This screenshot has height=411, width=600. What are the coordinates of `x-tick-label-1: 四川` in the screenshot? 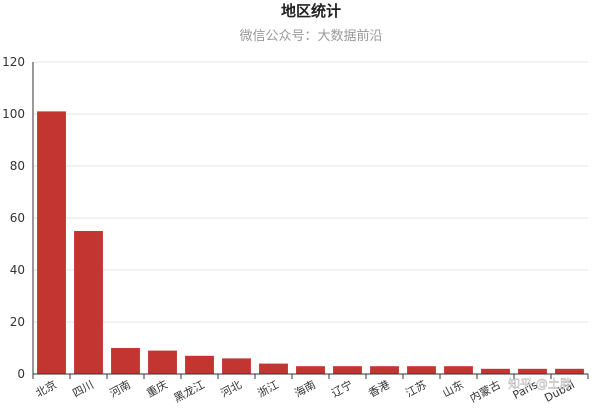 It's located at (83, 389).